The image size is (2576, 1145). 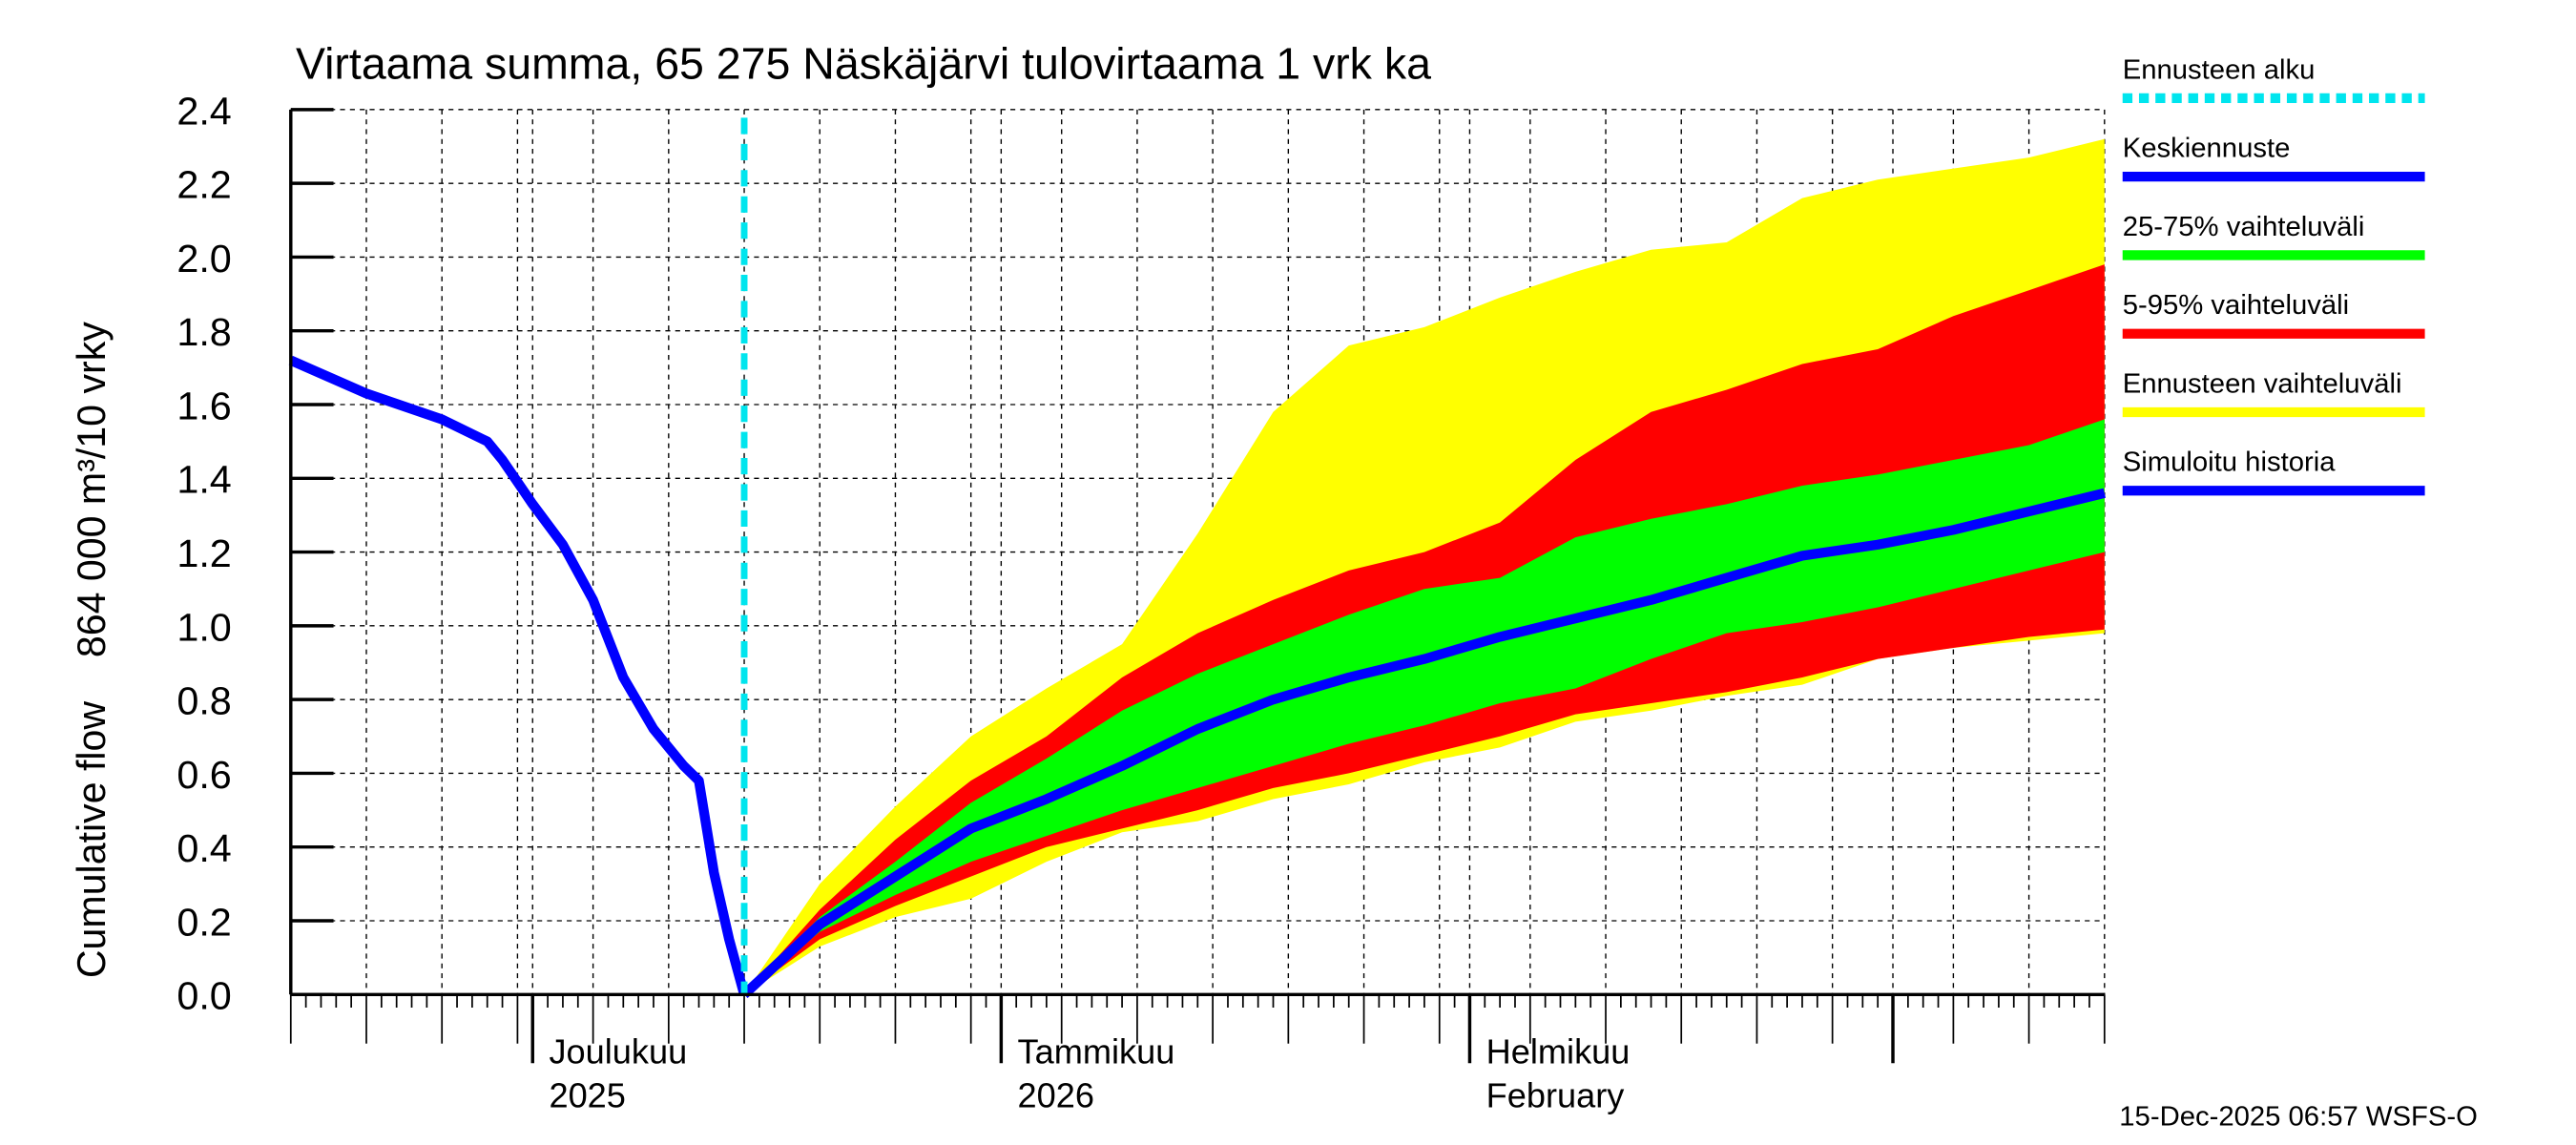 I want to click on timestamp-footer: 15-Dec-2025 06:57 WSFS-O, so click(x=2298, y=1116).